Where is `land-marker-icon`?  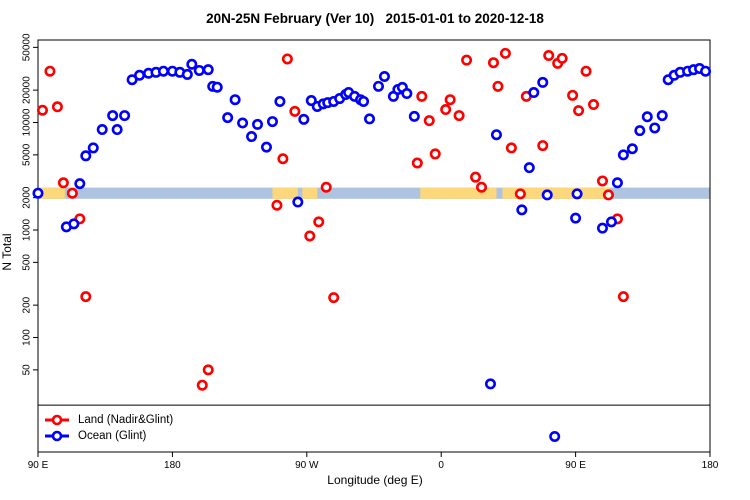 land-marker-icon is located at coordinates (57, 420).